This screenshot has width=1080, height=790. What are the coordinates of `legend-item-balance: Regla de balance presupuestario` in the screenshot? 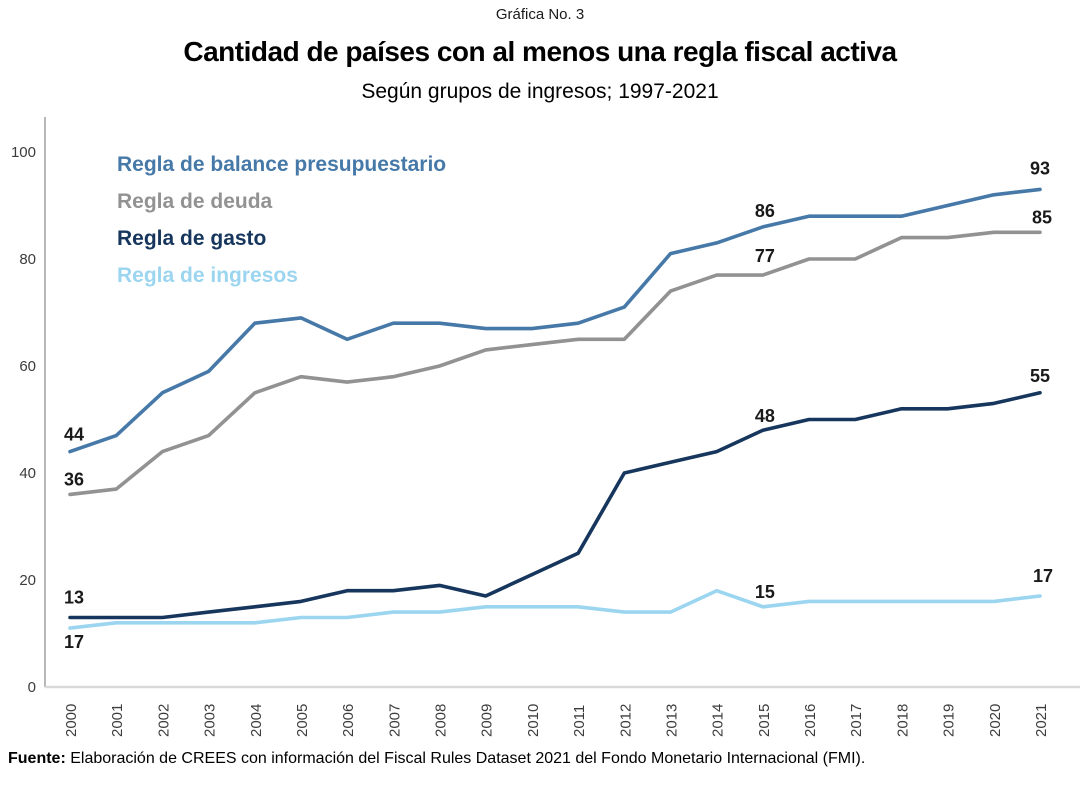 It's located at (282, 164).